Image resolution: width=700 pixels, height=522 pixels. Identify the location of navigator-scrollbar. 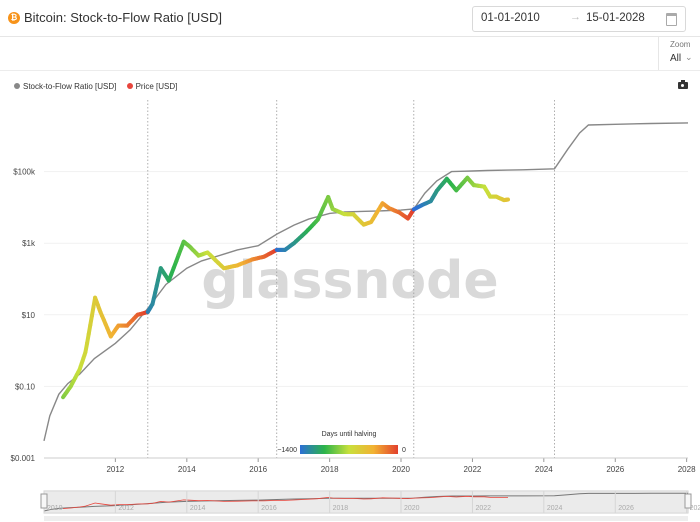
(366, 518).